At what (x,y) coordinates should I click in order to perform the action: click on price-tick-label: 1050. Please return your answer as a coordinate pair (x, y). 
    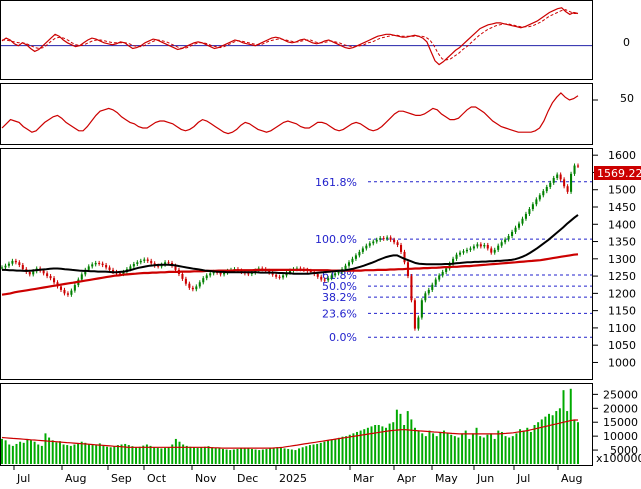
    Looking at the image, I should click on (622, 345).